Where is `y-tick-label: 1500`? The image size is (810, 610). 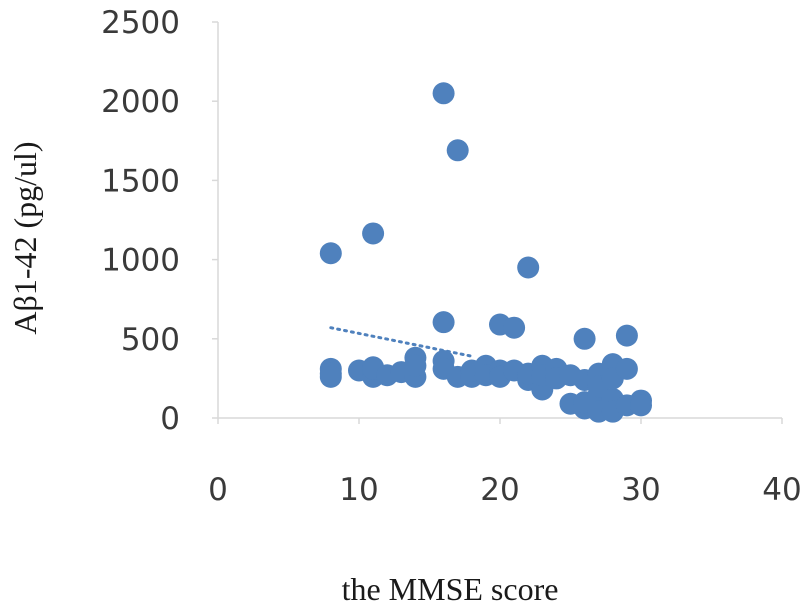 y-tick-label: 1500 is located at coordinates (140, 181).